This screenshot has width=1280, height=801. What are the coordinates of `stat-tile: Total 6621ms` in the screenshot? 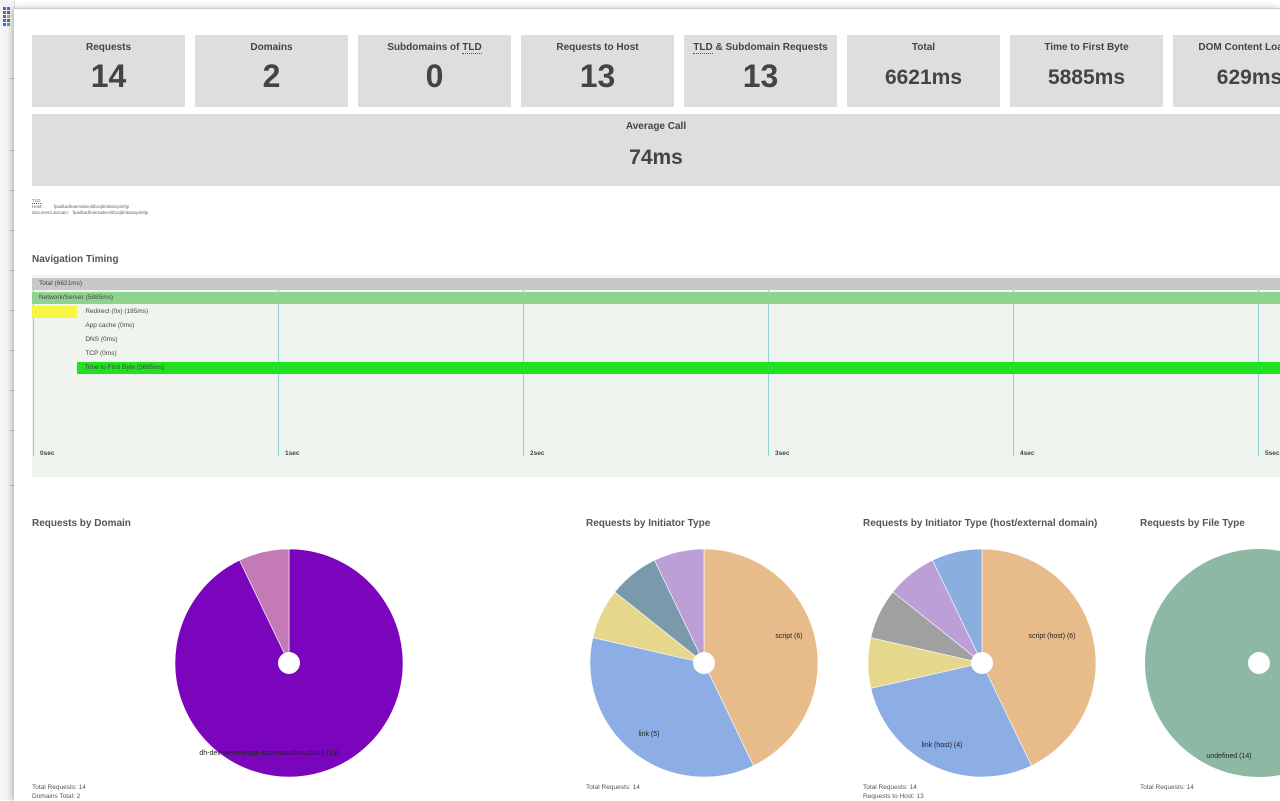 It's located at (923, 71).